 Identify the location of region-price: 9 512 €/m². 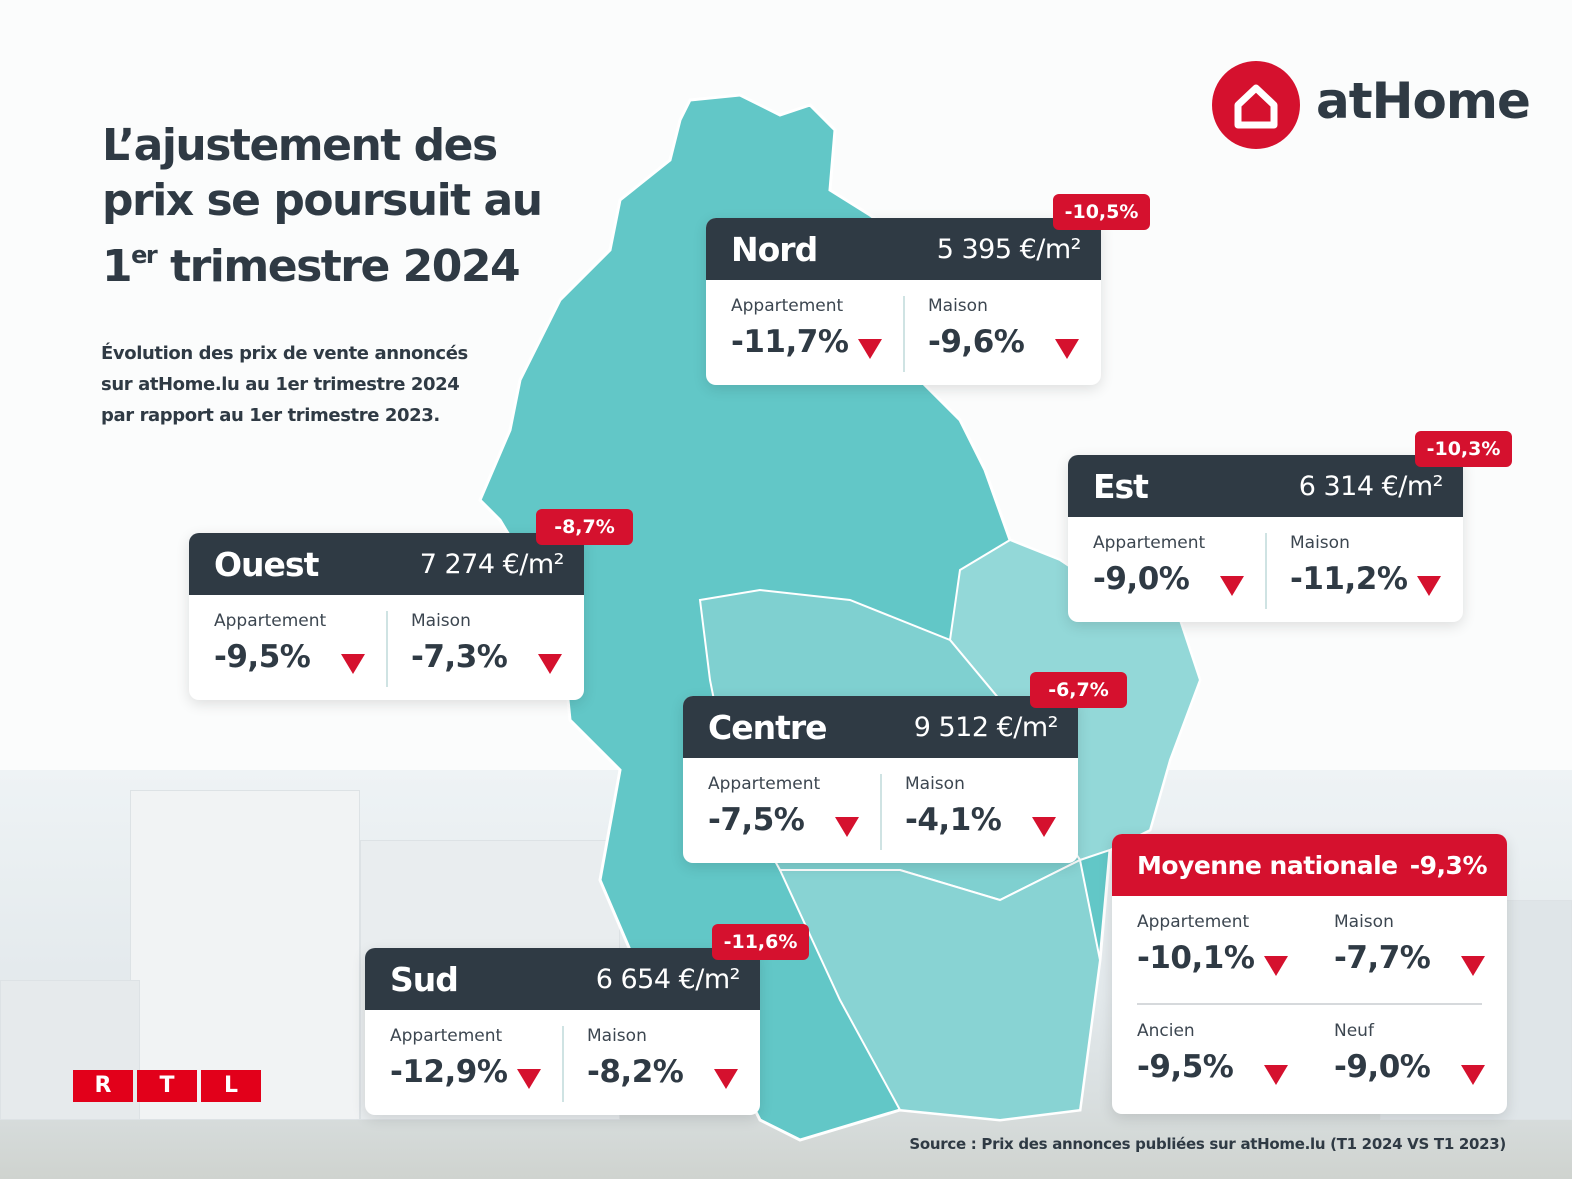
(986, 727).